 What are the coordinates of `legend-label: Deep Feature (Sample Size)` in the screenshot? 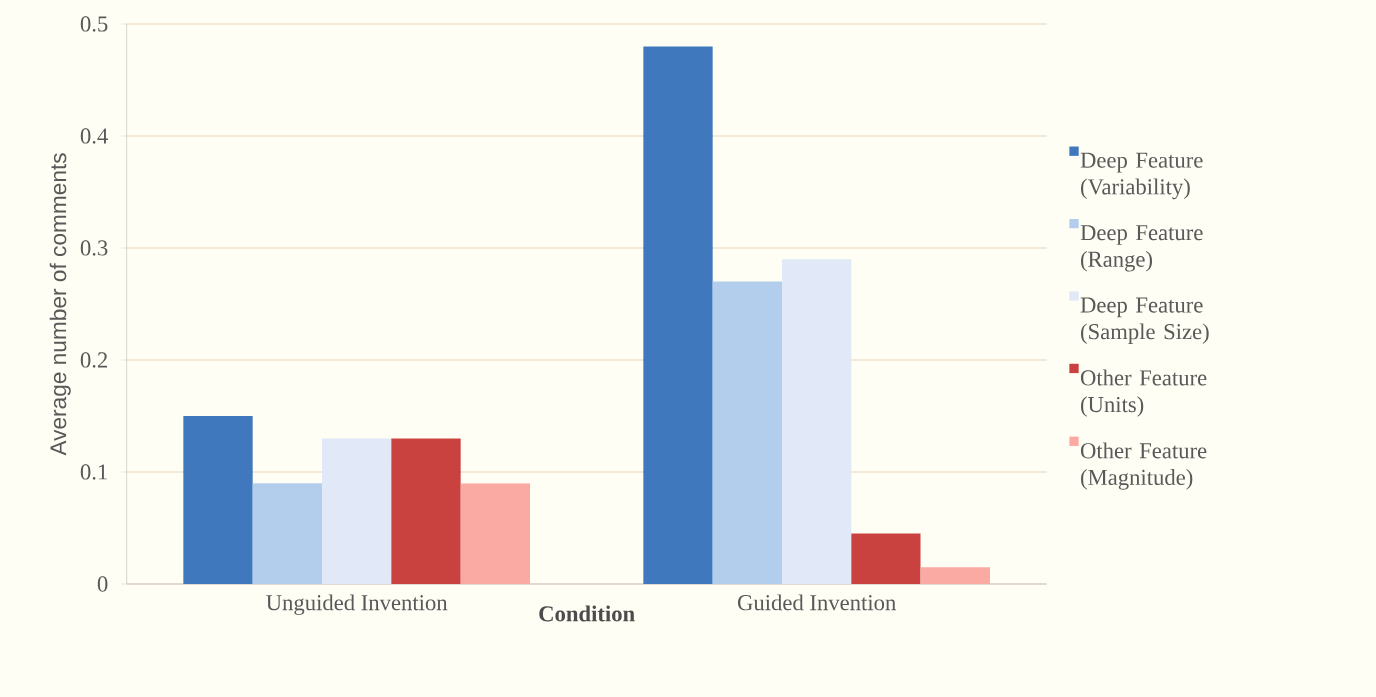 It's located at (1144, 320).